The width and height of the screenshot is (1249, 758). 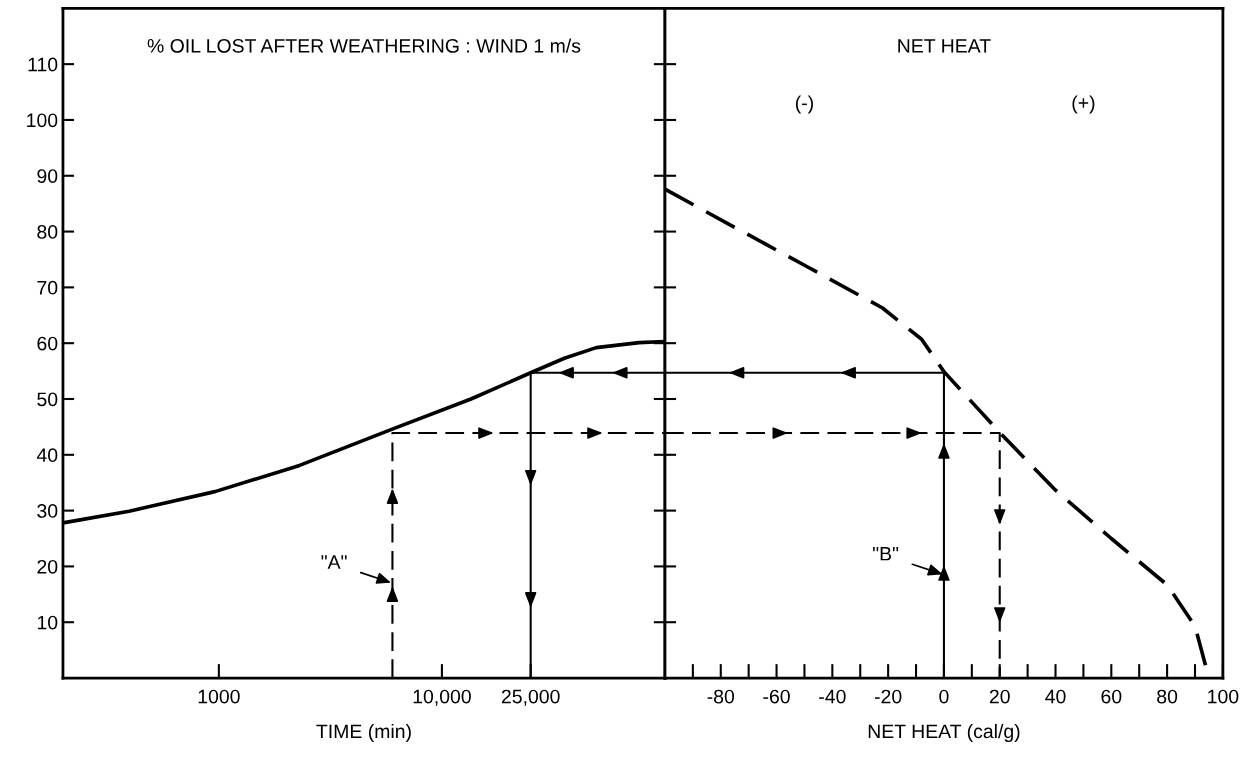 What do you see at coordinates (944, 733) in the screenshot?
I see `x-axis-title: NET HEAT (cal/g)` at bounding box center [944, 733].